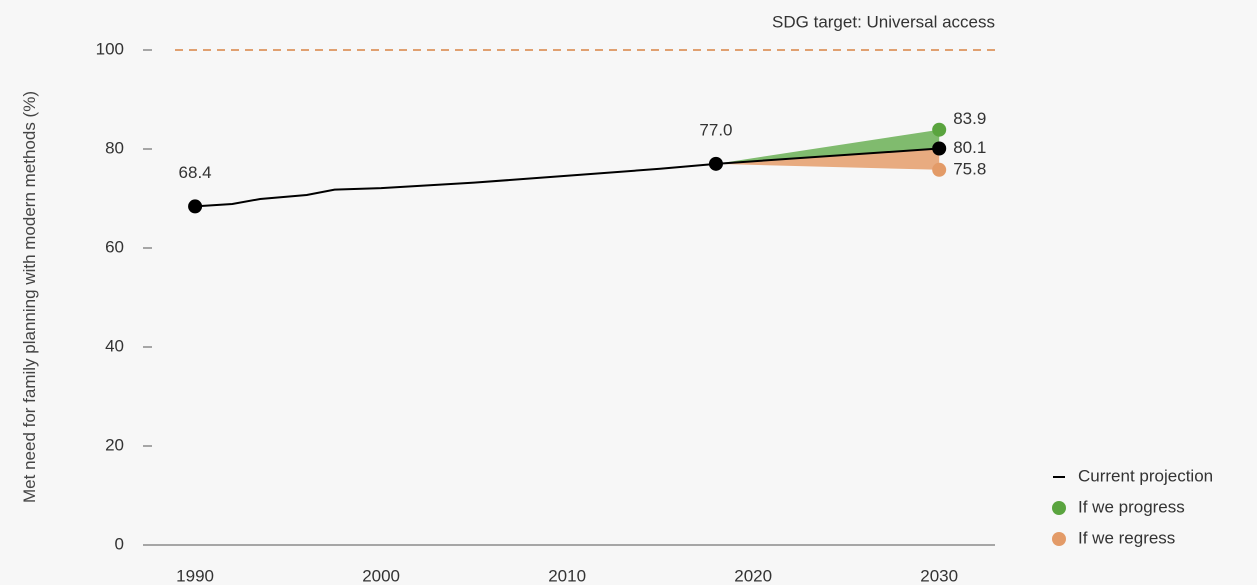 The width and height of the screenshot is (1257, 585). Describe the element at coordinates (381, 575) in the screenshot. I see `x-tick-label: 2000` at that location.